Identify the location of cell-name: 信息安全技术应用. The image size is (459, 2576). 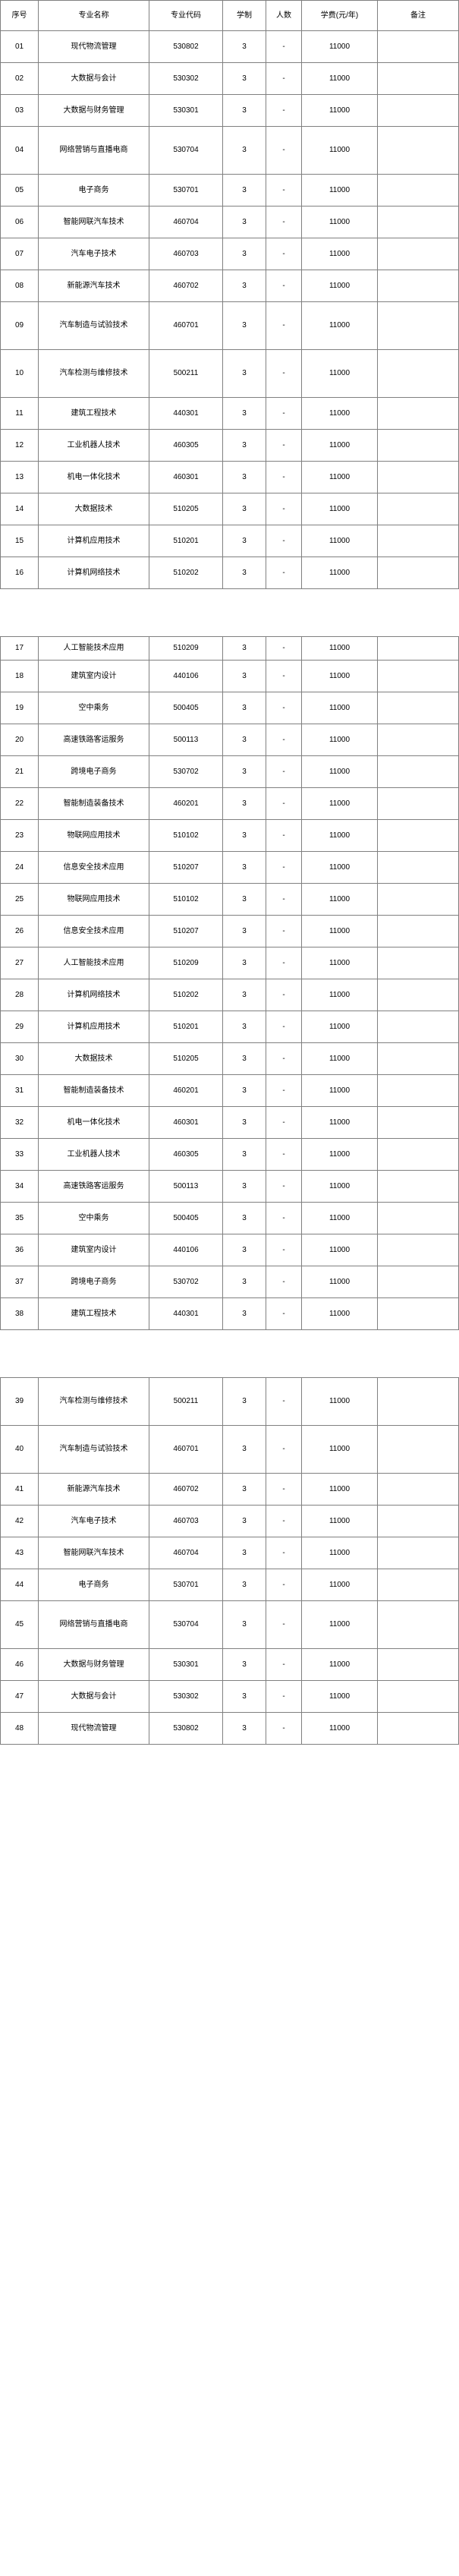
(93, 931).